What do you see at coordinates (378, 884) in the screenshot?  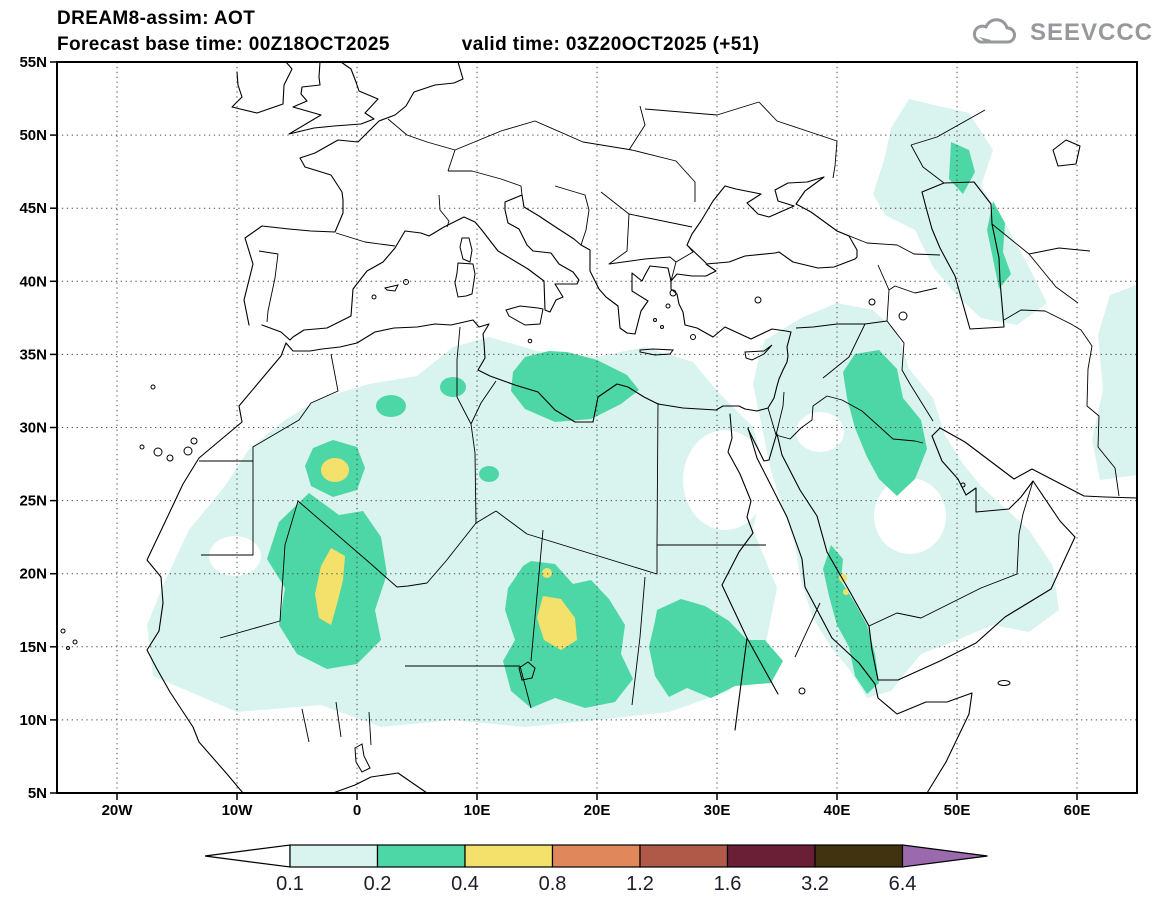 I see `colorbar-label: 0.2` at bounding box center [378, 884].